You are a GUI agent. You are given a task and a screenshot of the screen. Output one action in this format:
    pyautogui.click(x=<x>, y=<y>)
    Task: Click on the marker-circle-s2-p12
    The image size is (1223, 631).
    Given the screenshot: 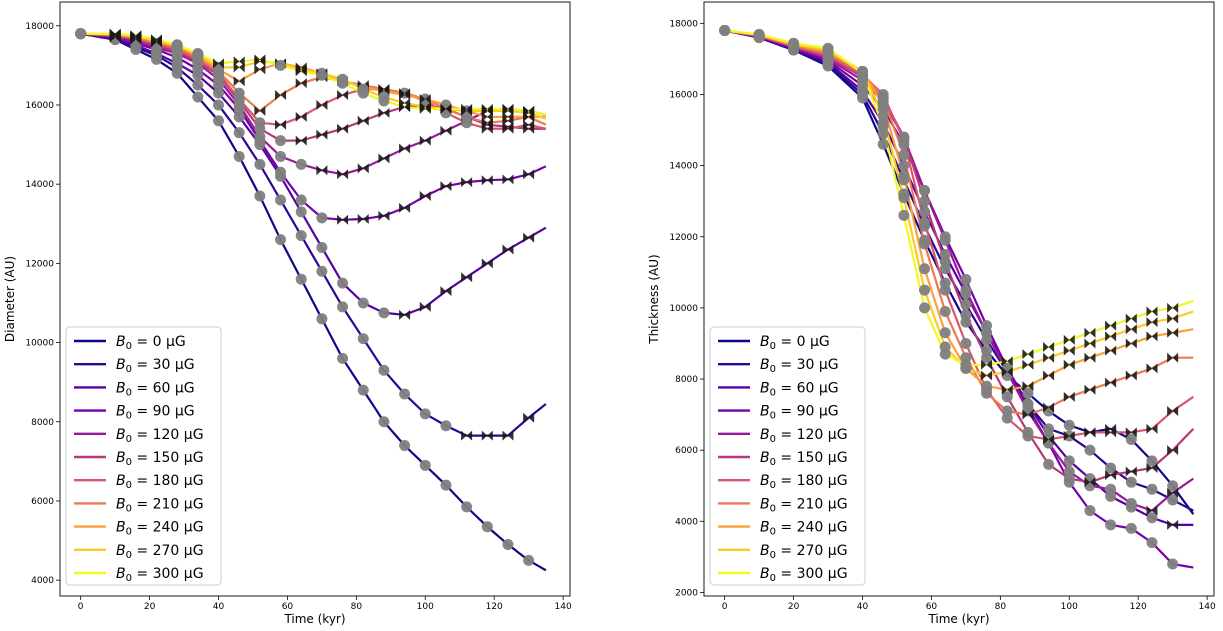 What is the action you would take?
    pyautogui.click(x=343, y=283)
    